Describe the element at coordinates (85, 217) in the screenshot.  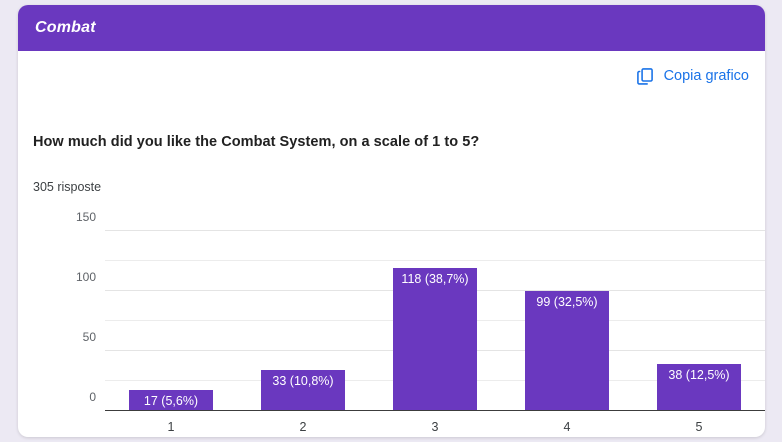
I see `y-axis-tick-label: 150` at that location.